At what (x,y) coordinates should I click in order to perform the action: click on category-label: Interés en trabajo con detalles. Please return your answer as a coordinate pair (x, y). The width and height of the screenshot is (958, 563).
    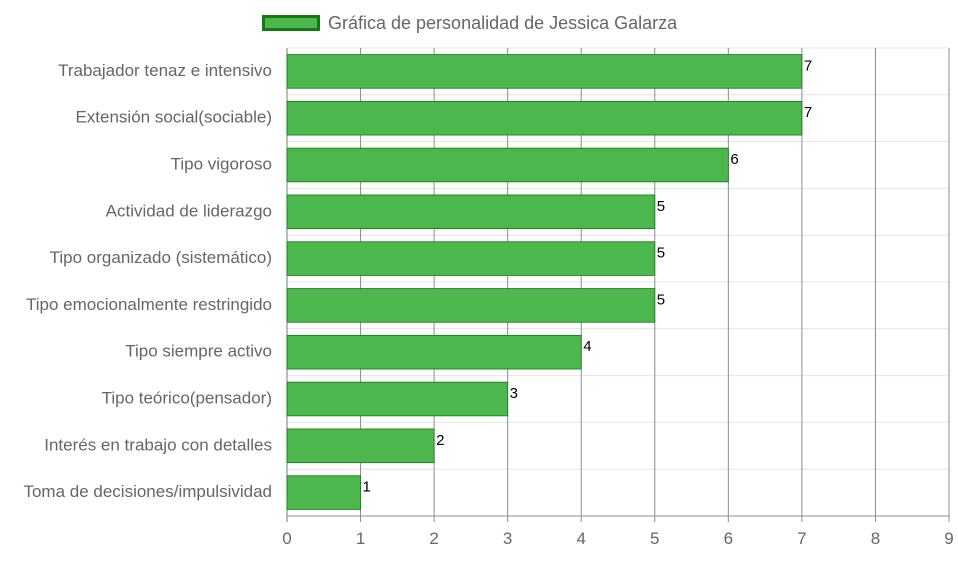
    Looking at the image, I should click on (158, 444).